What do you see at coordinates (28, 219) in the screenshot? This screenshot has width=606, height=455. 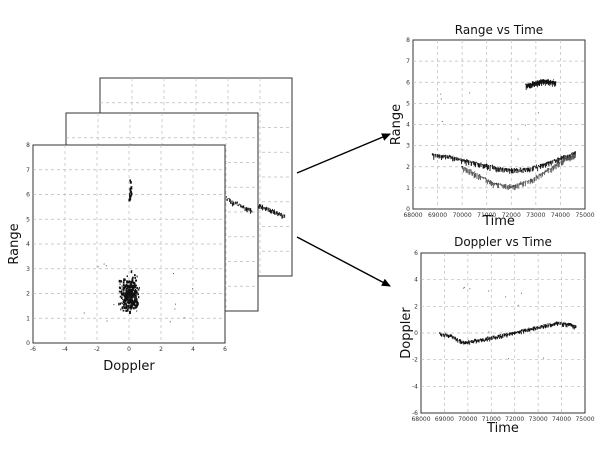 I see `y-tick-label: 5` at bounding box center [28, 219].